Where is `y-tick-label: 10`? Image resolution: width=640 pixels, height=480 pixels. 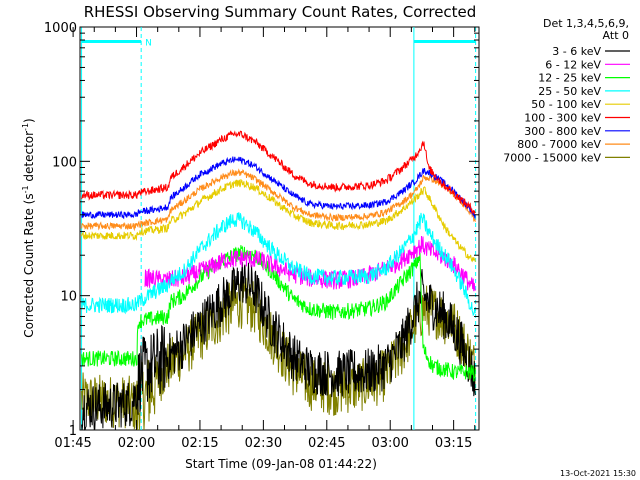
y-tick-label: 10 is located at coordinates (68, 297).